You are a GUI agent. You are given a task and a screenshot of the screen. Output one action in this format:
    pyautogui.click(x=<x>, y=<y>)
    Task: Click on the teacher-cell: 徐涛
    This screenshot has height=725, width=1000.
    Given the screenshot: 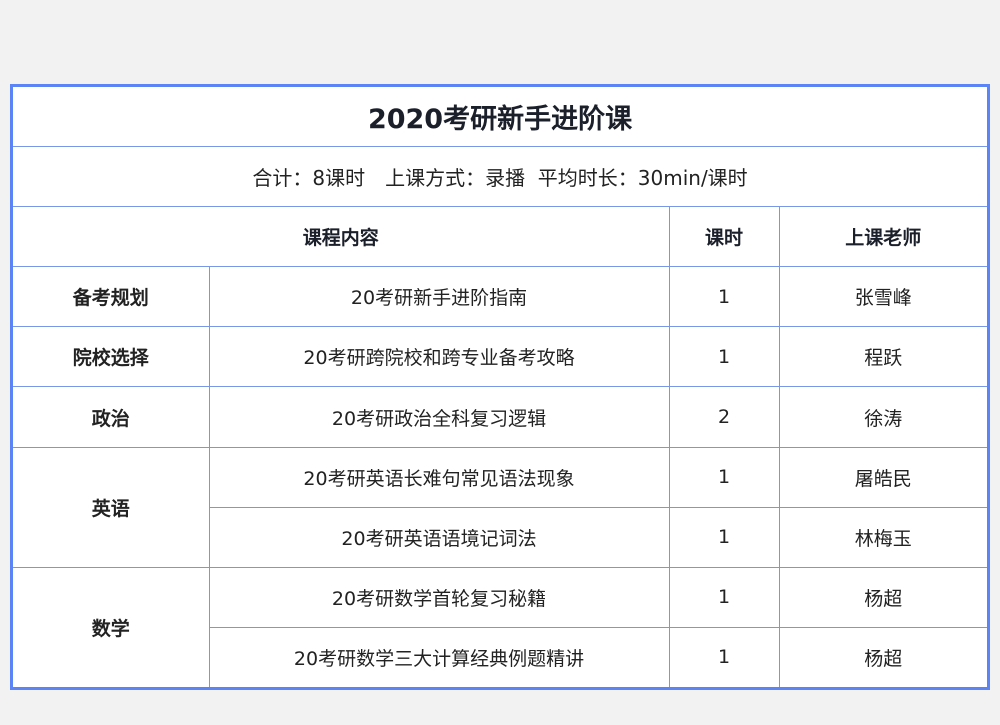 What is the action you would take?
    pyautogui.click(x=883, y=417)
    